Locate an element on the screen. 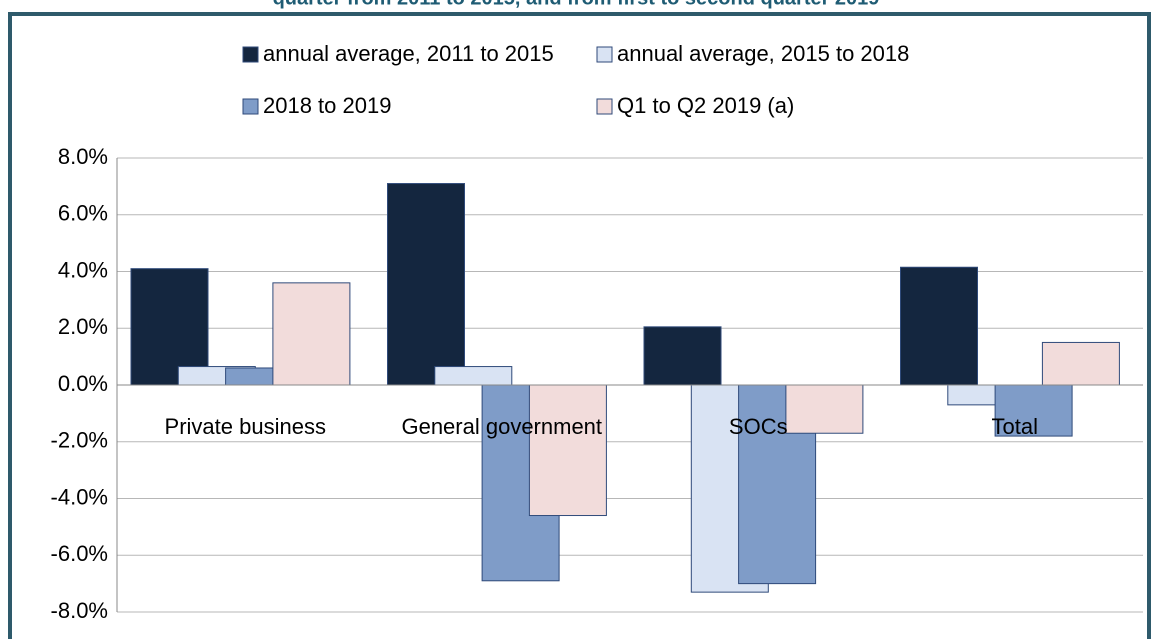 The width and height of the screenshot is (1153, 639). y-tick-label: 6.0% is located at coordinates (83, 213).